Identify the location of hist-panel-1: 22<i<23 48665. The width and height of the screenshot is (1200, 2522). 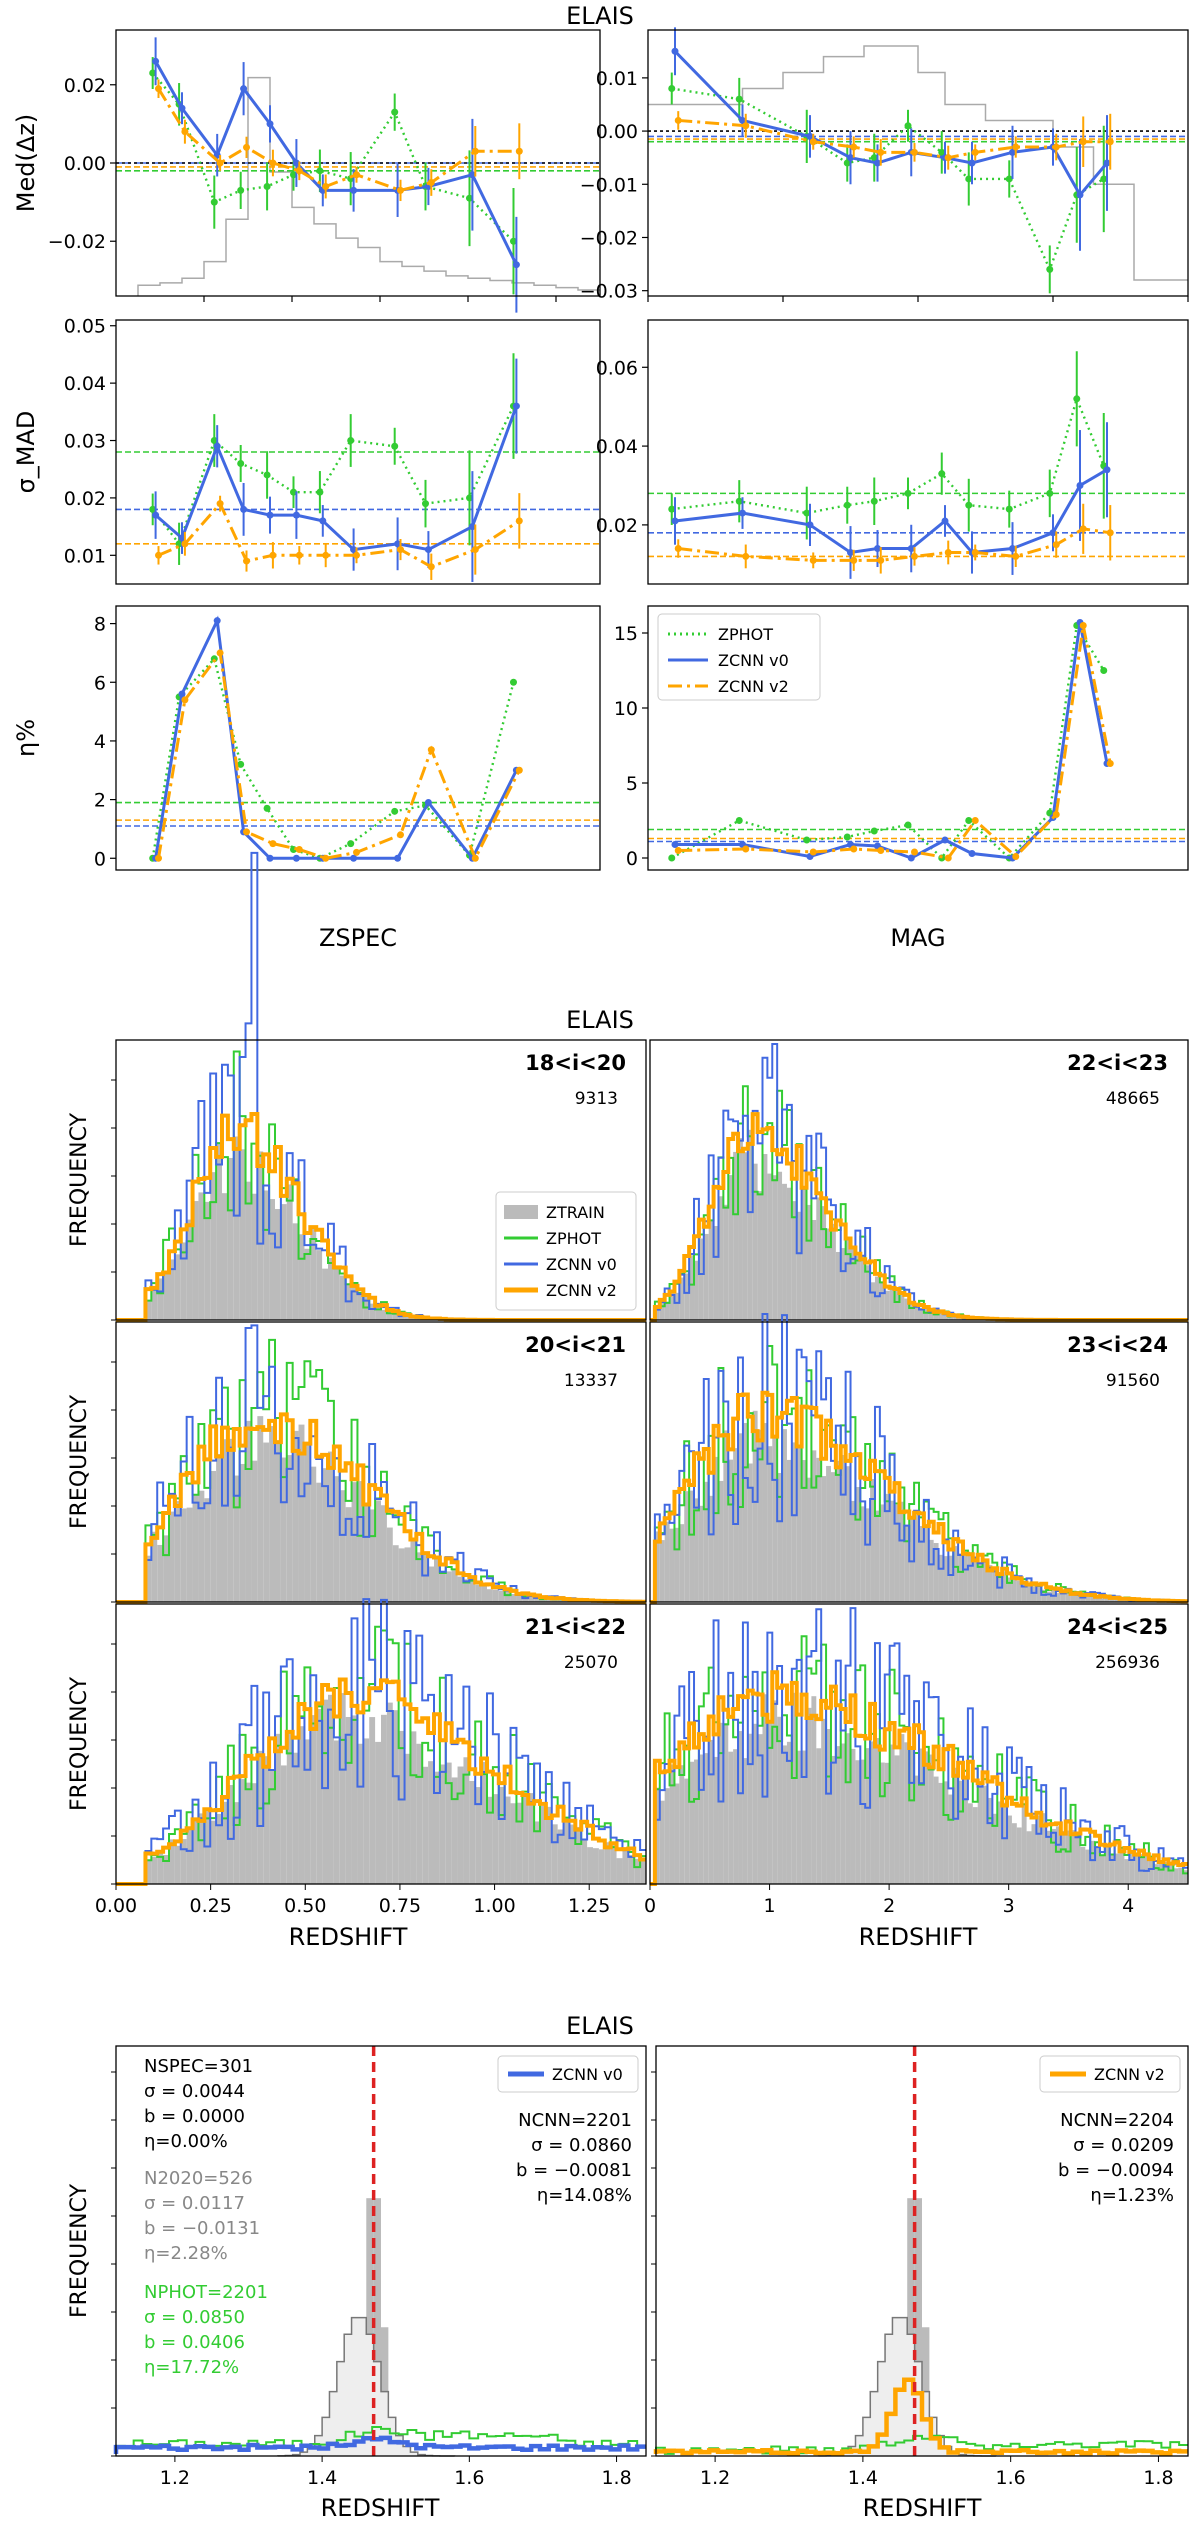
(919, 1180).